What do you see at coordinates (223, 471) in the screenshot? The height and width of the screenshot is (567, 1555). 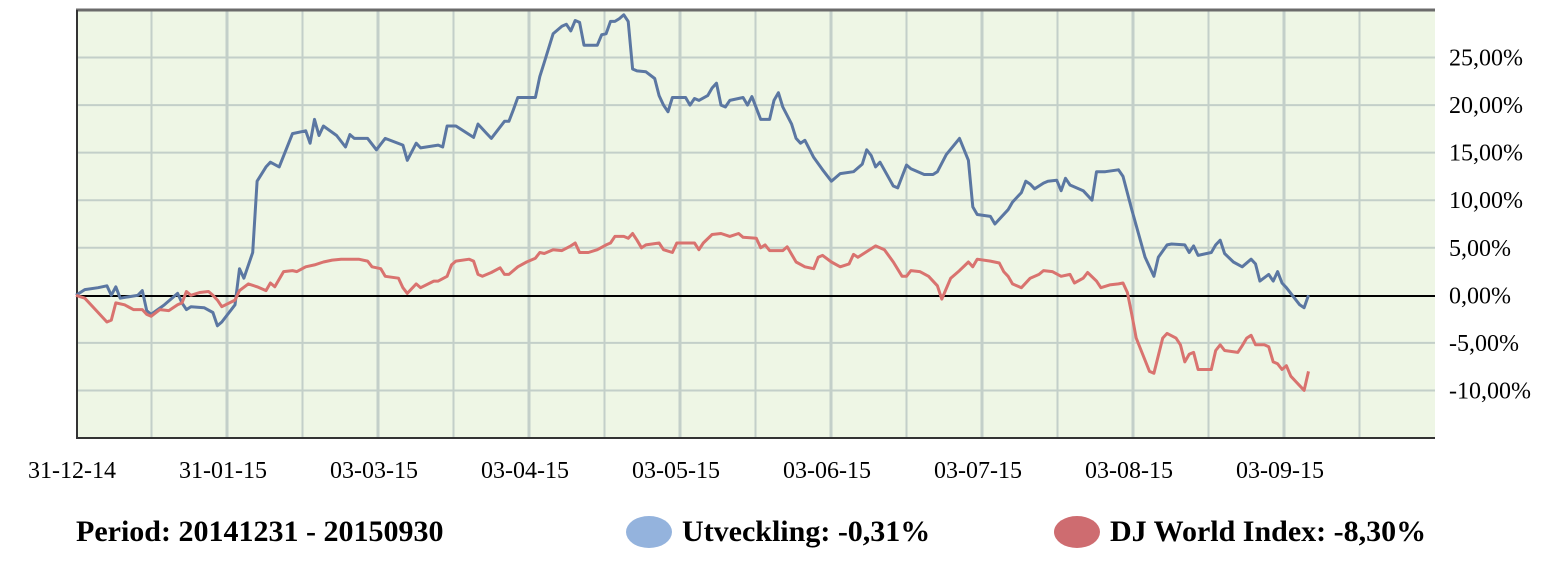 I see `x-tick-label: 31-01-15` at bounding box center [223, 471].